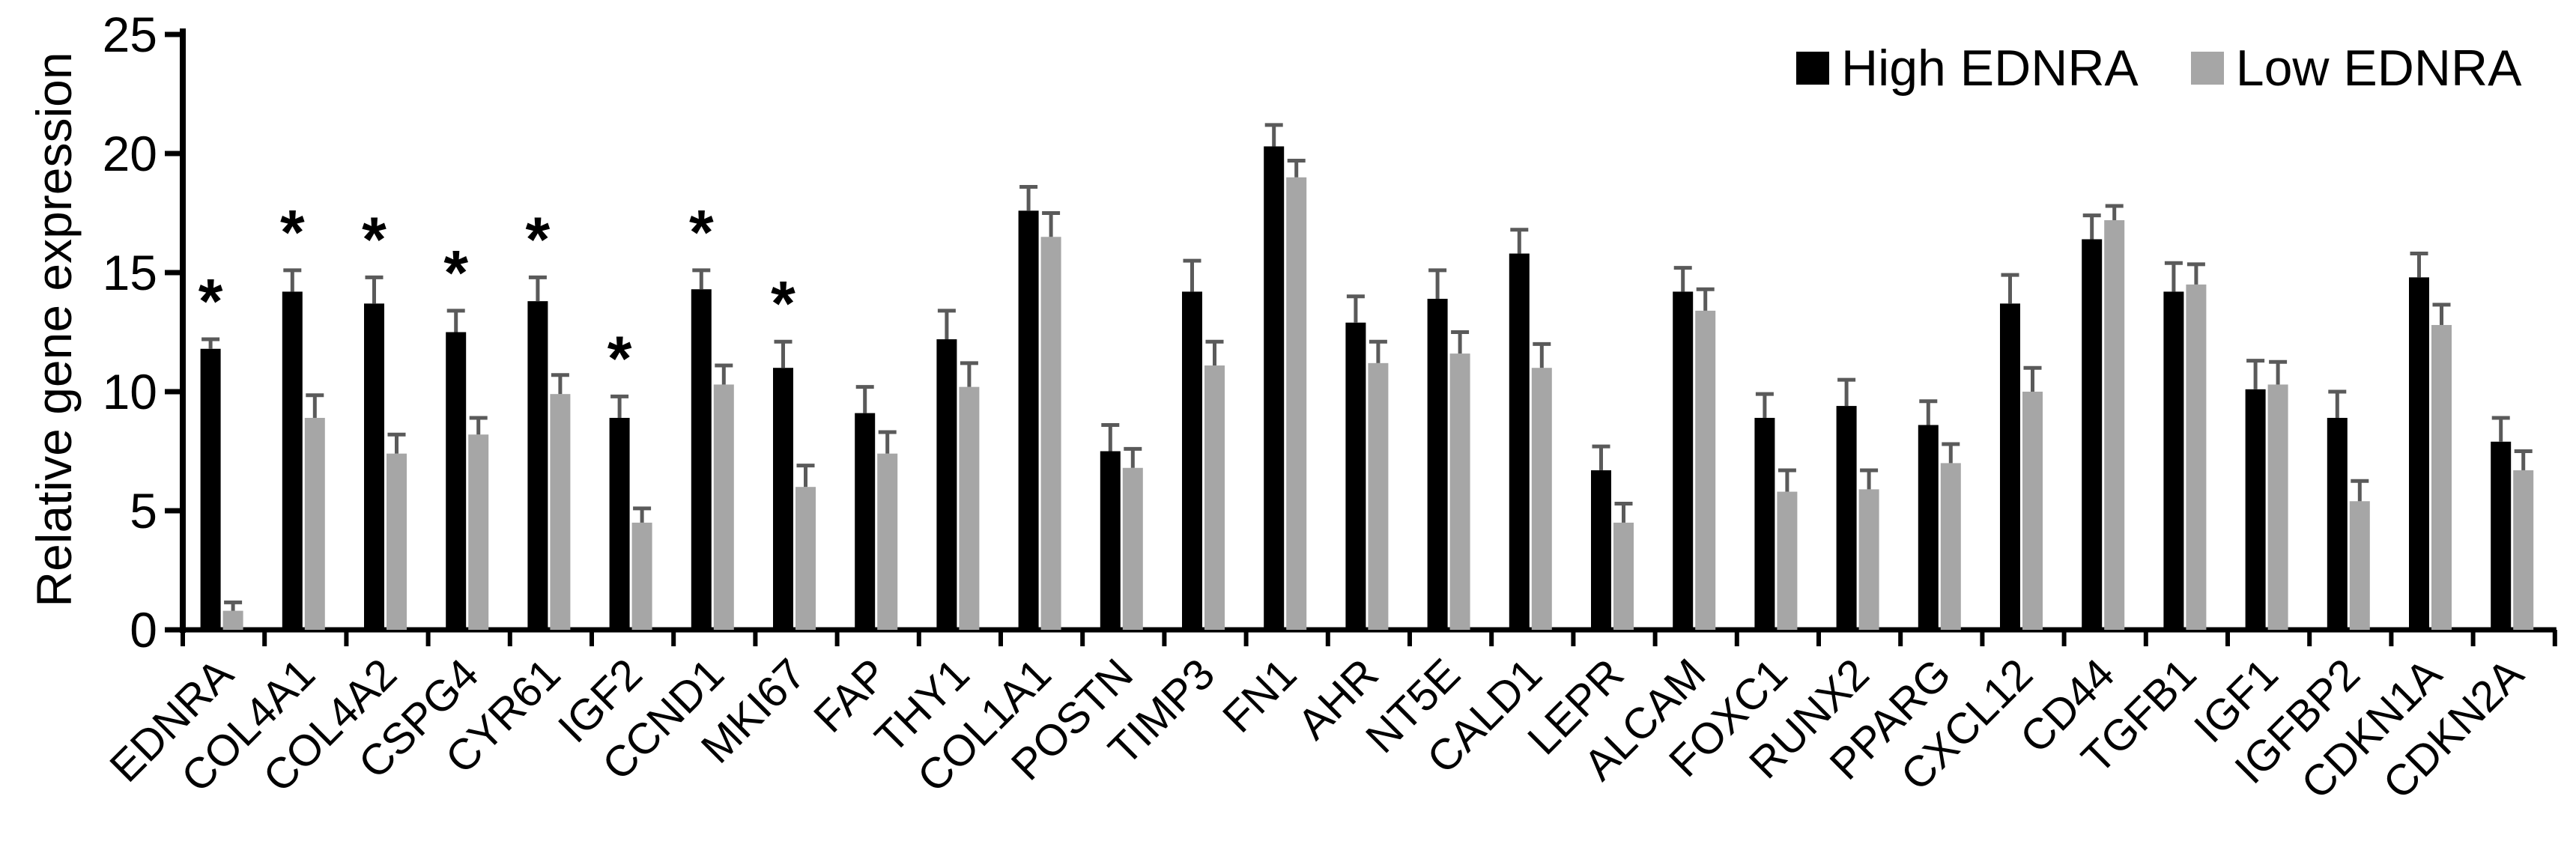 The height and width of the screenshot is (844, 2576). What do you see at coordinates (292, 232) in the screenshot?
I see `significance-star-COL4A1: *` at bounding box center [292, 232].